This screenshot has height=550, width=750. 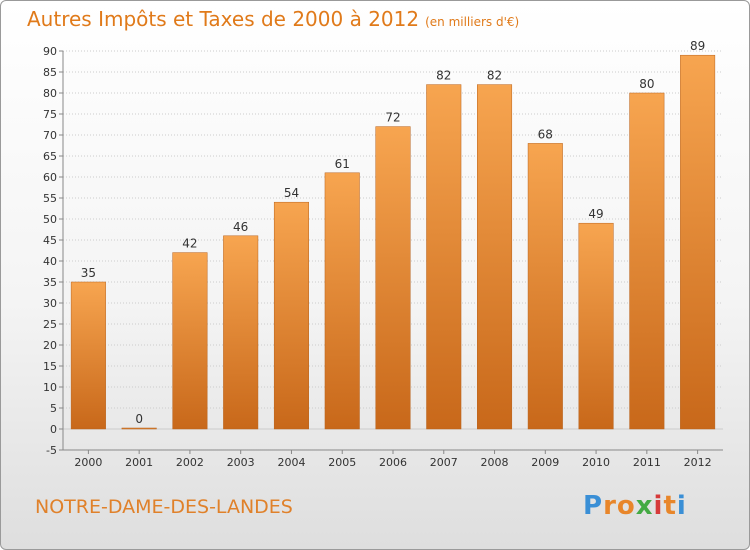 What do you see at coordinates (342, 301) in the screenshot?
I see `bar-2005` at bounding box center [342, 301].